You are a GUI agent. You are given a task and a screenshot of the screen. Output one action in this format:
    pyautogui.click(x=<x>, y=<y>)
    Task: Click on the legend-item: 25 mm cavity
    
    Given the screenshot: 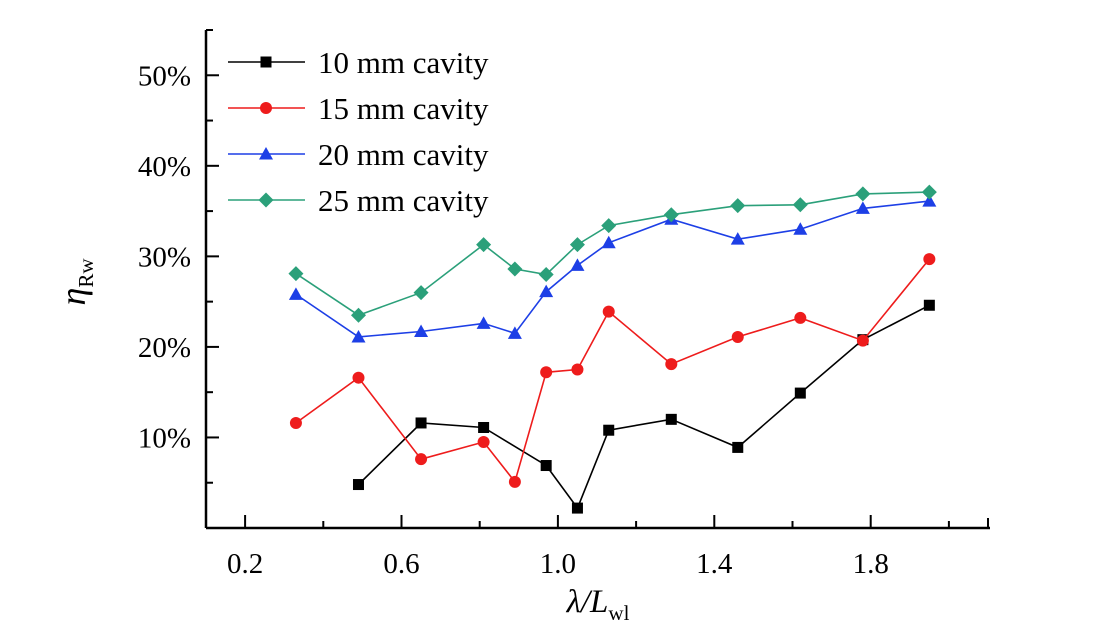 What is the action you would take?
    pyautogui.click(x=358, y=200)
    